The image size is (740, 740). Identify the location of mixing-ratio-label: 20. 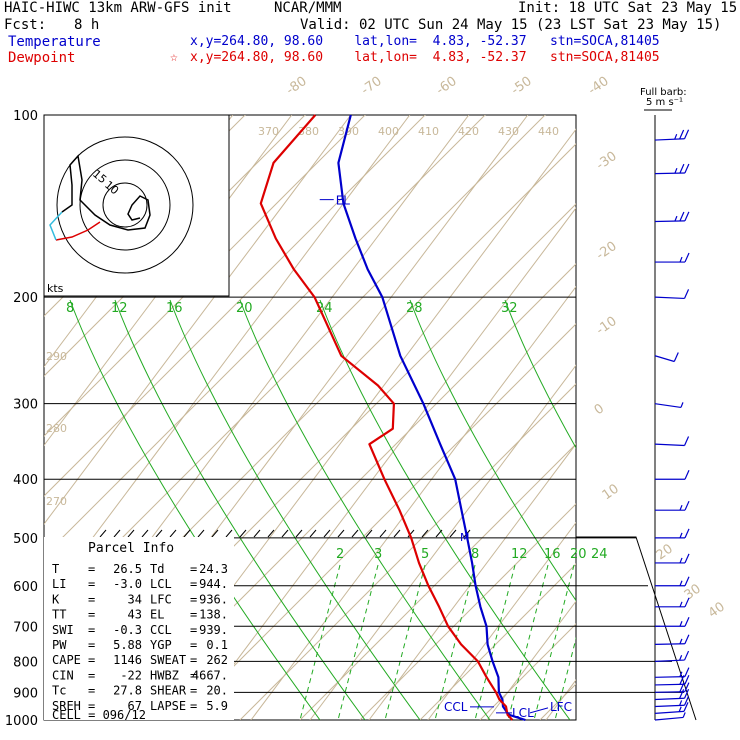
(578, 554).